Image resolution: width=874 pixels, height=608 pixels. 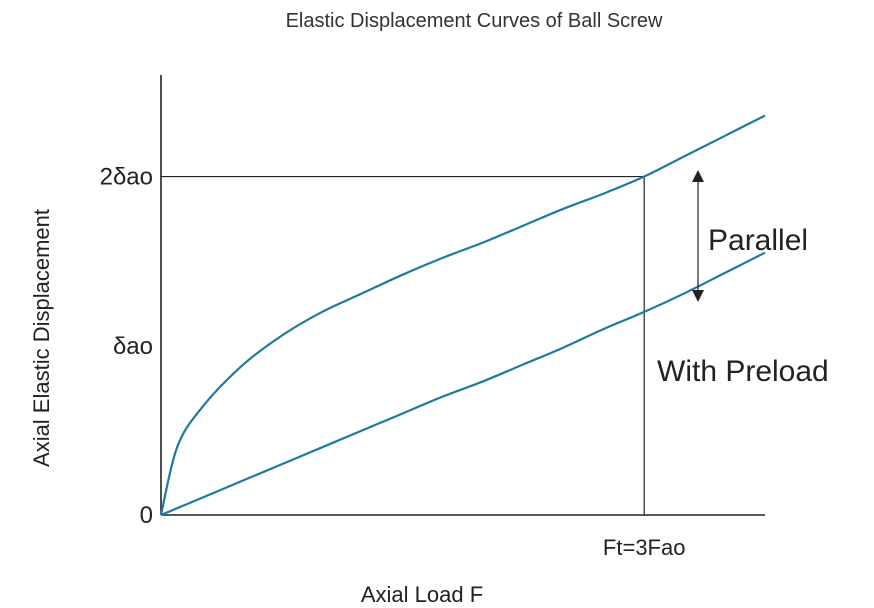 I want to click on y-tick-label: 2δao, so click(x=126, y=177).